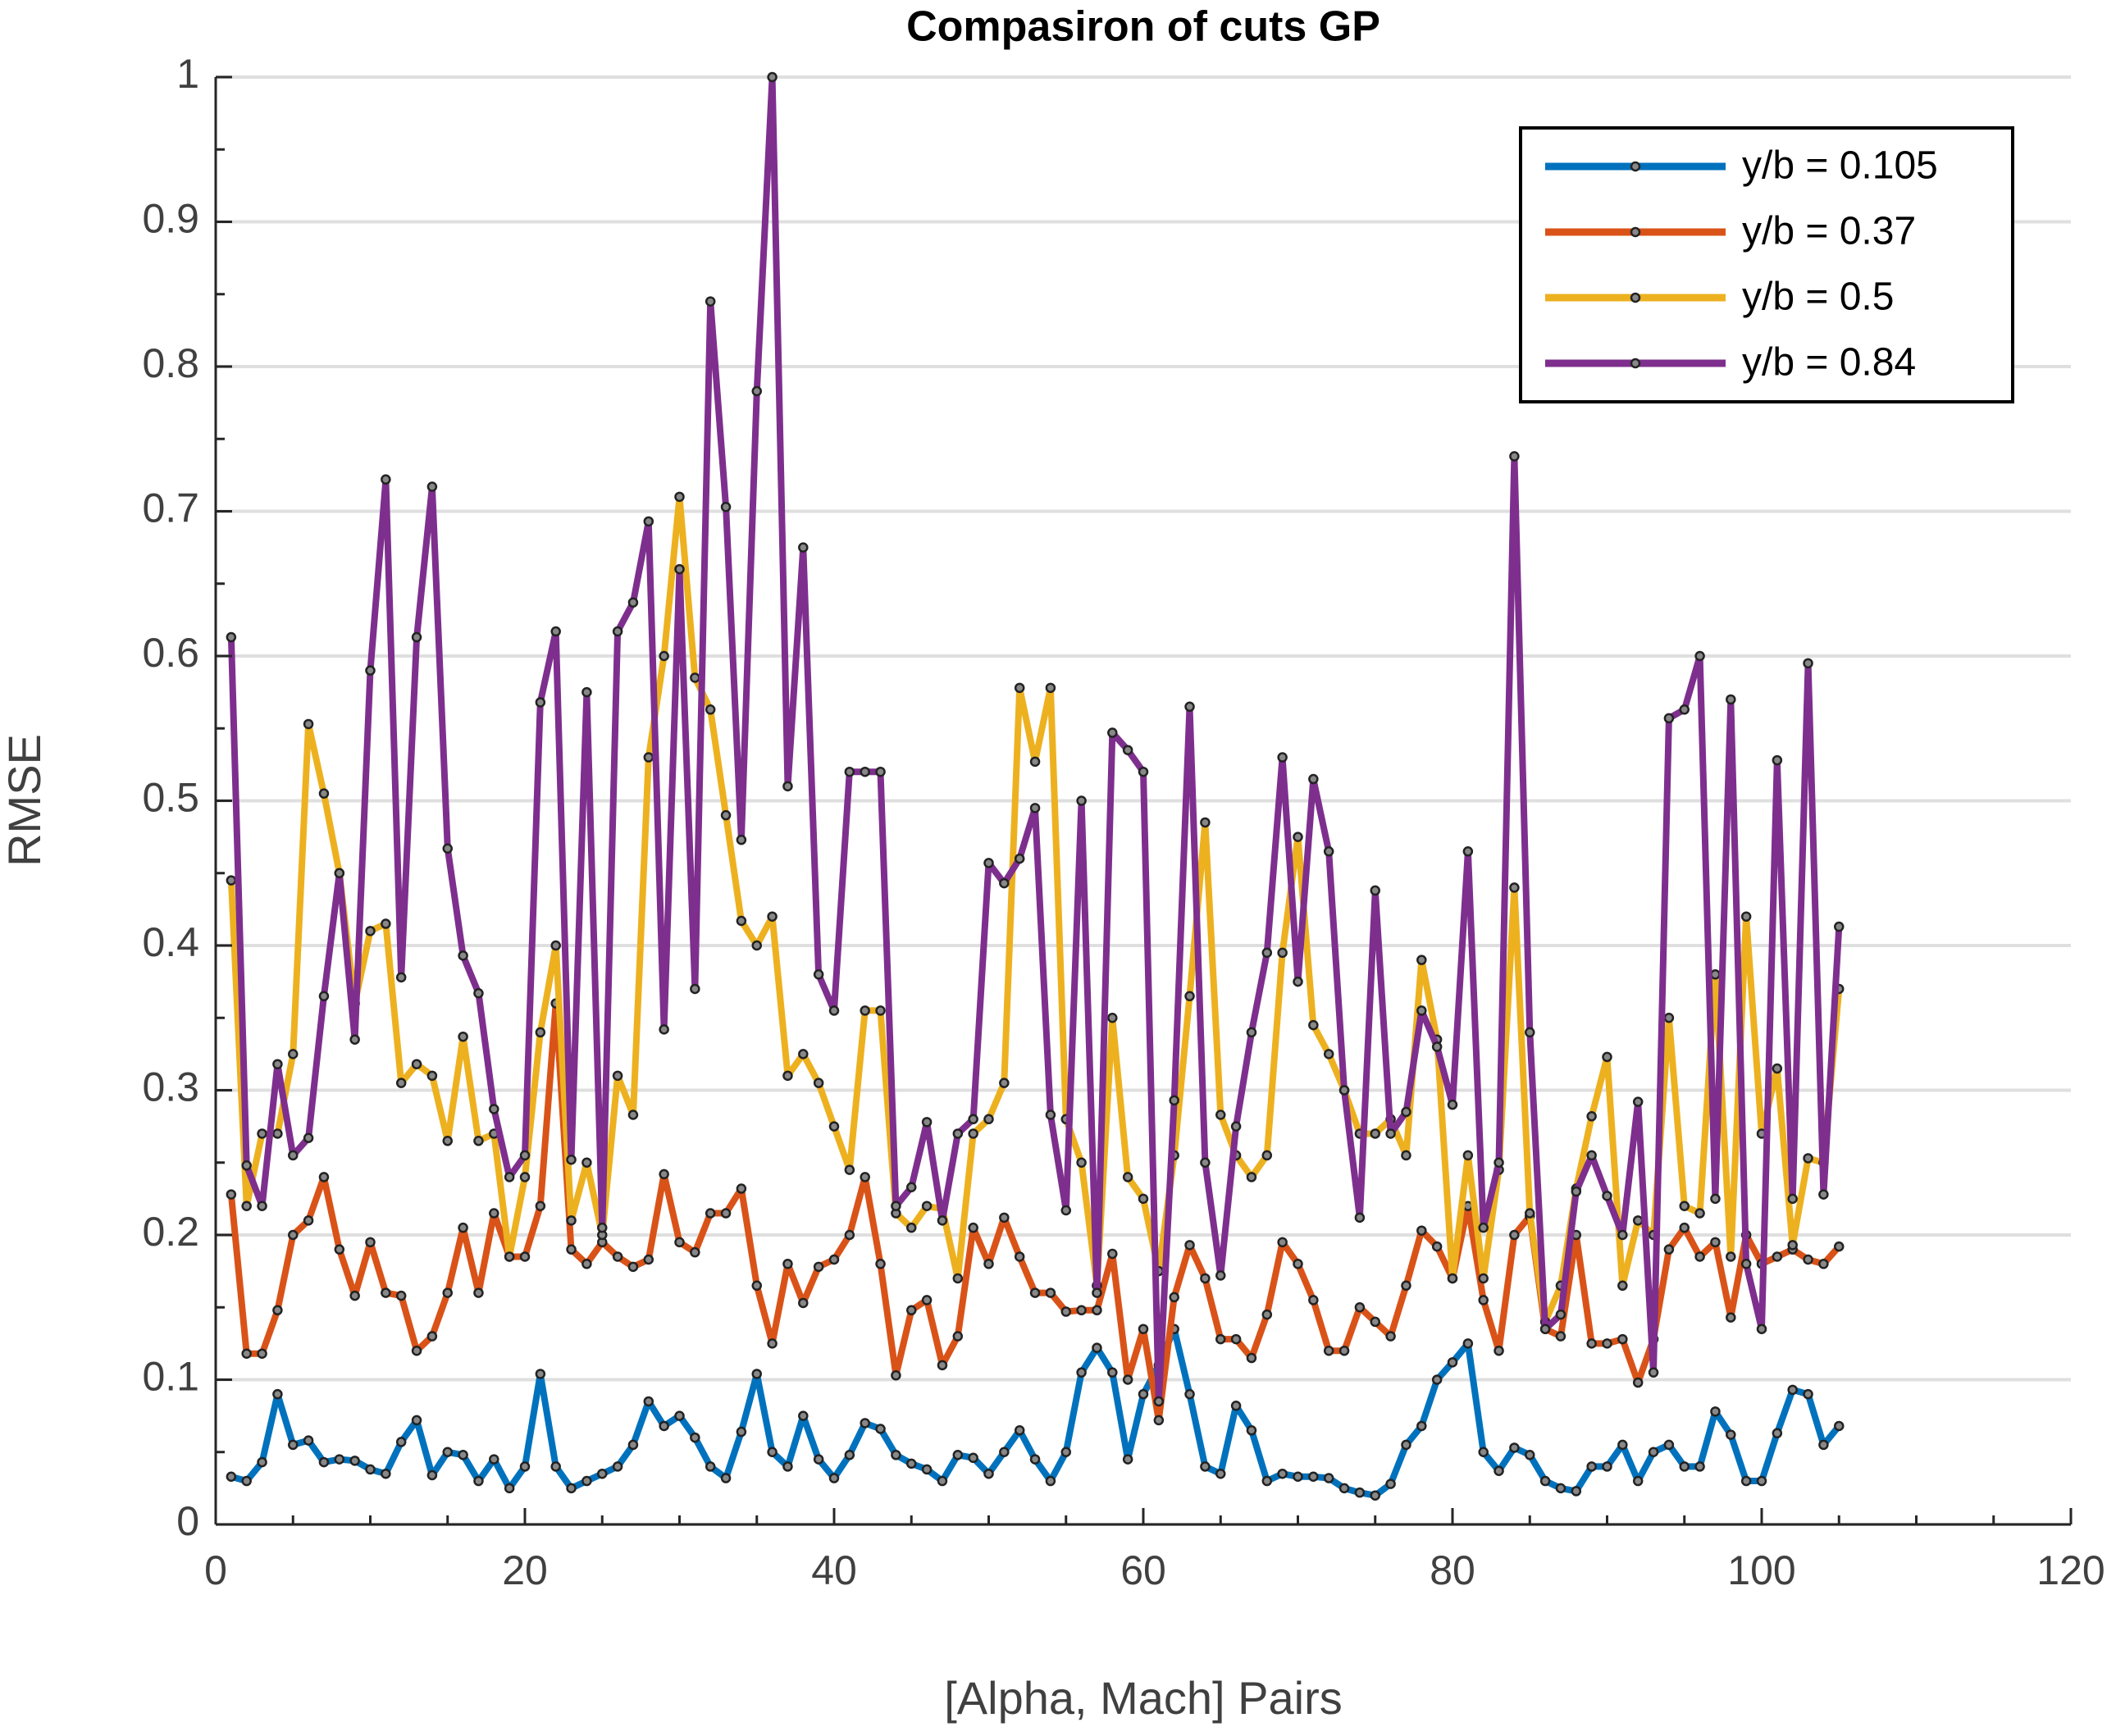 Image resolution: width=2116 pixels, height=1736 pixels. Describe the element at coordinates (525, 1570) in the screenshot. I see `x-tick-label: 20` at that location.